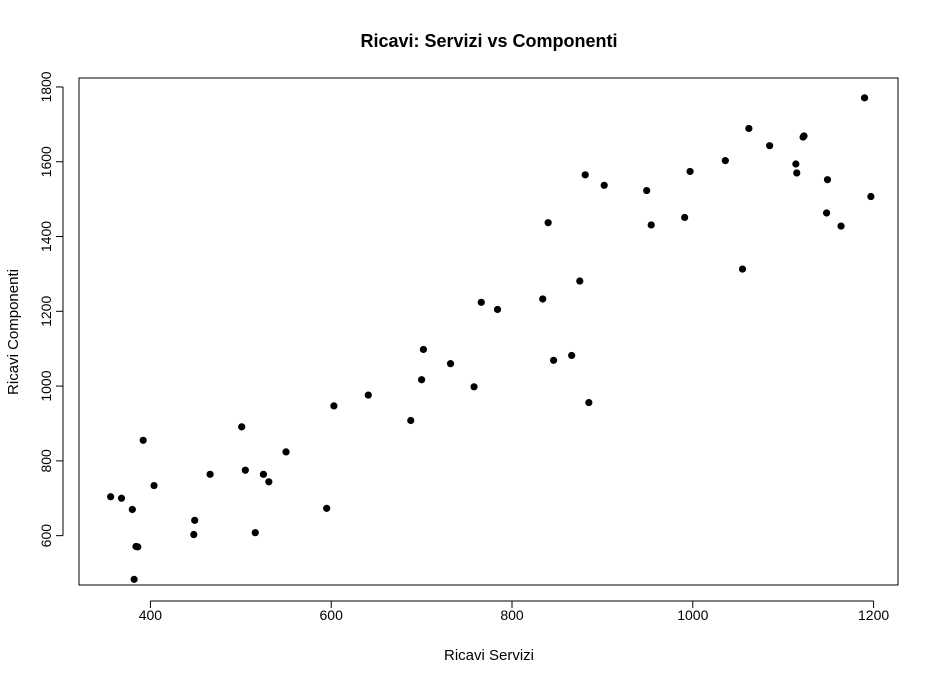 The height and width of the screenshot is (684, 939). I want to click on y-tick-label: 1200, so click(46, 311).